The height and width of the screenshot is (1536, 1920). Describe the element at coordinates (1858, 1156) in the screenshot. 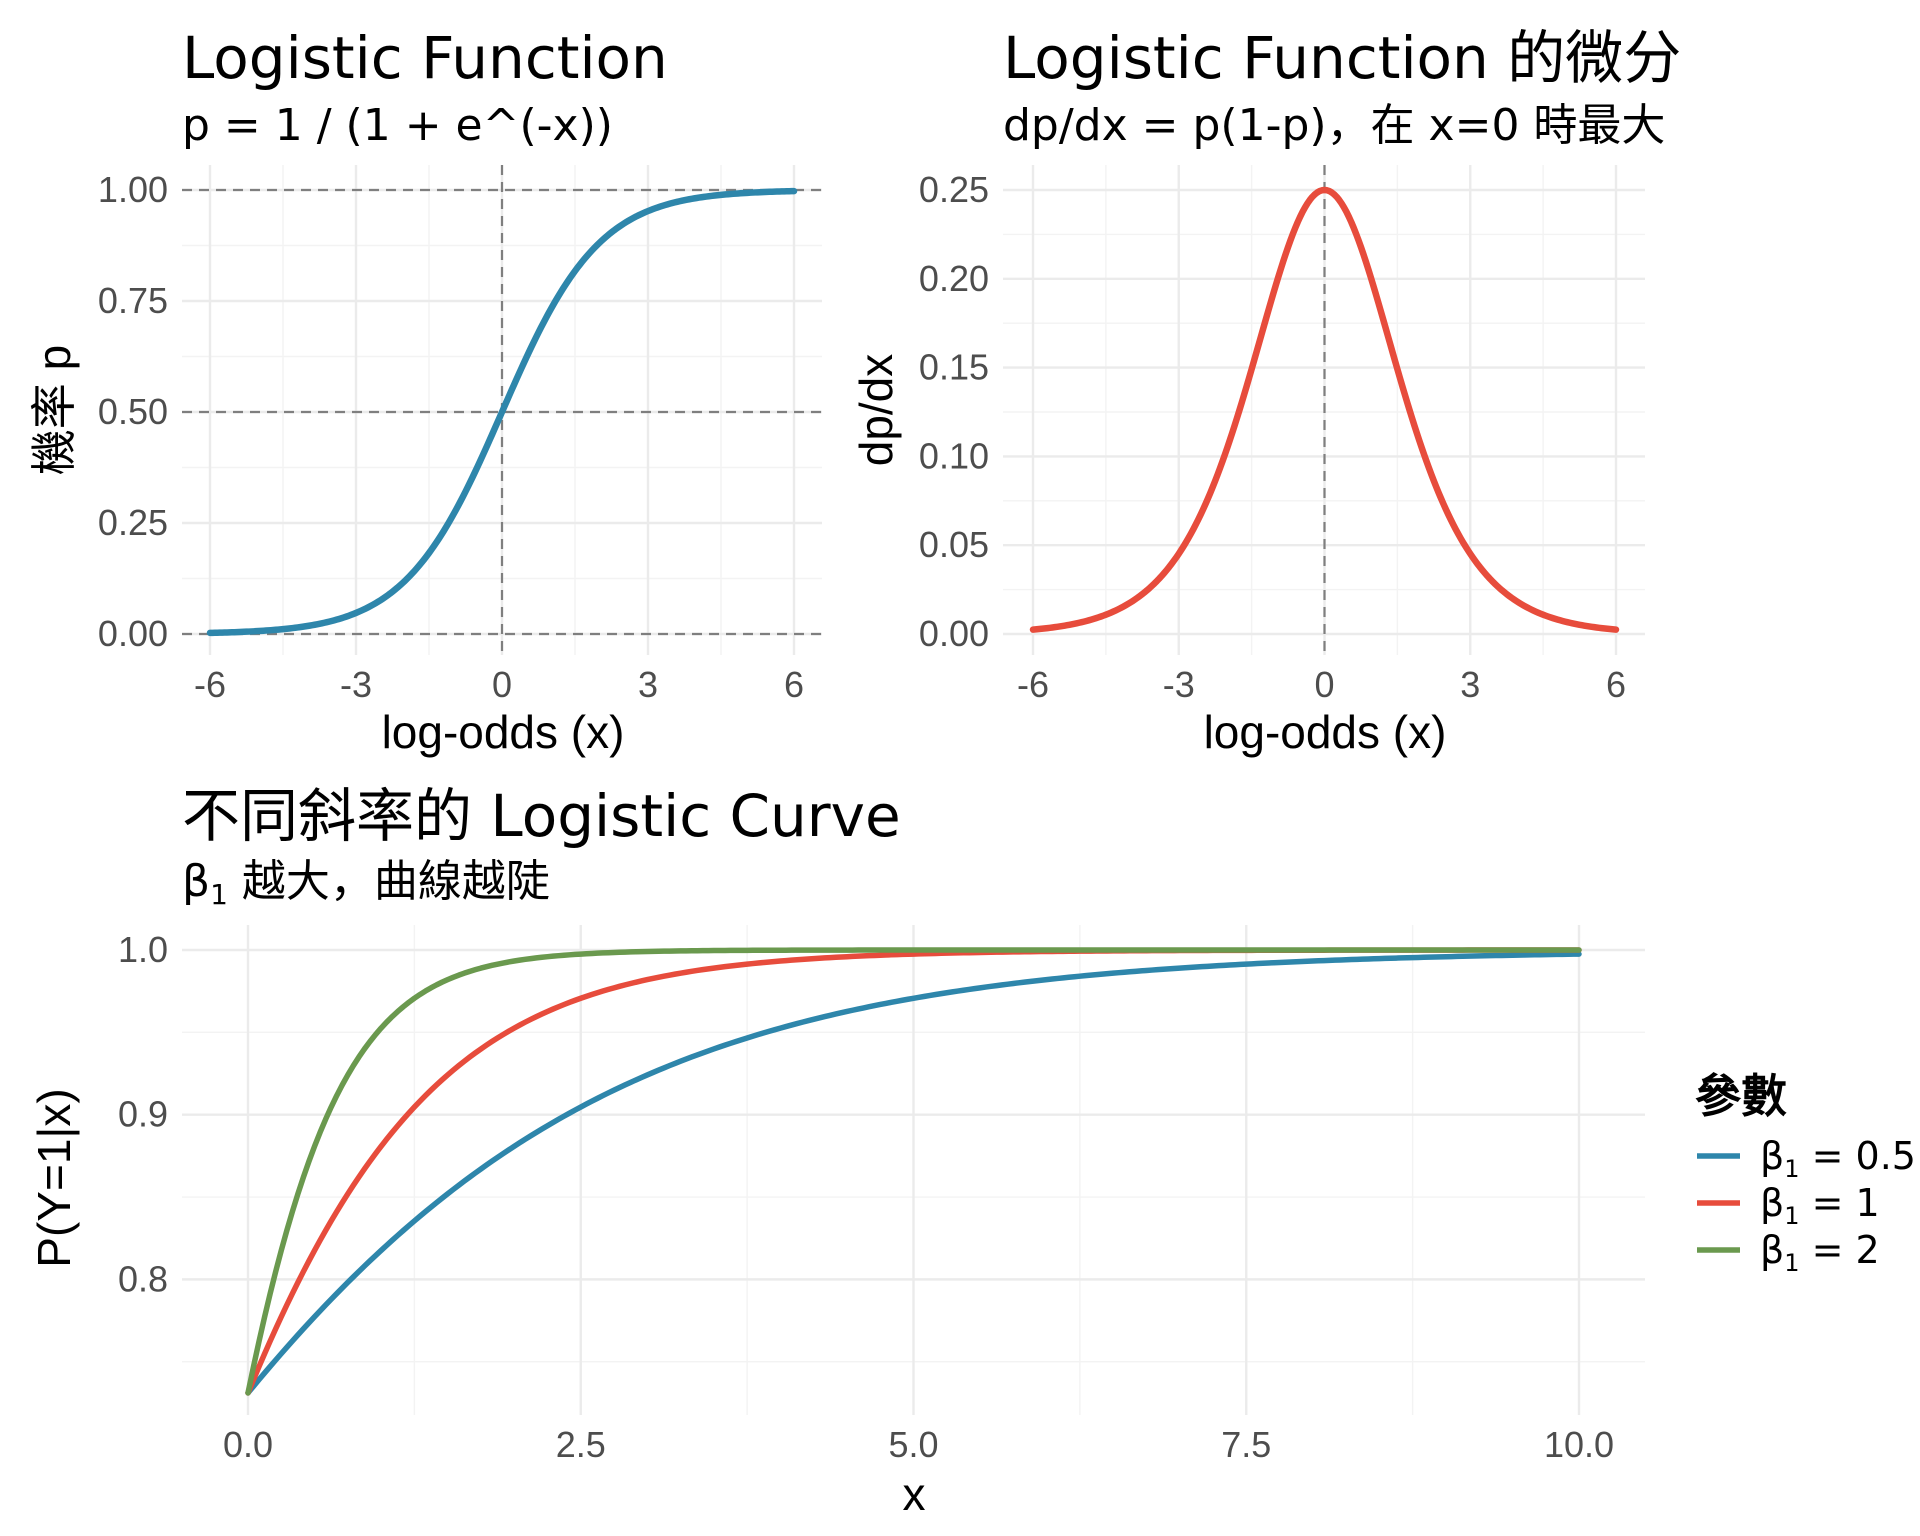

I see `legend-label-value-0: = 0.5` at that location.